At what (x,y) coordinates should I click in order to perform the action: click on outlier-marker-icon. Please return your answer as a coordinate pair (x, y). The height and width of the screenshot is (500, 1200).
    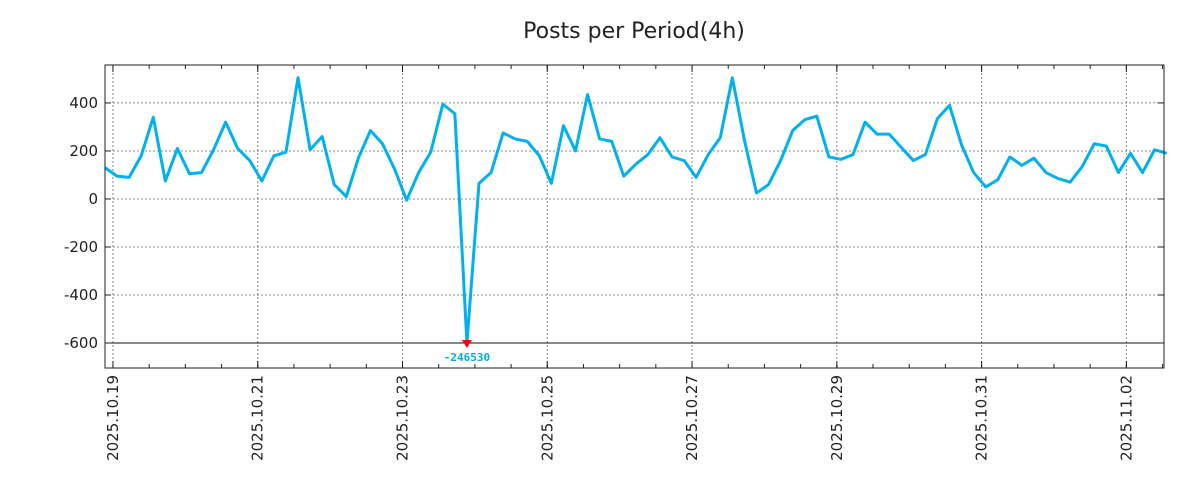
    Looking at the image, I should click on (466, 344).